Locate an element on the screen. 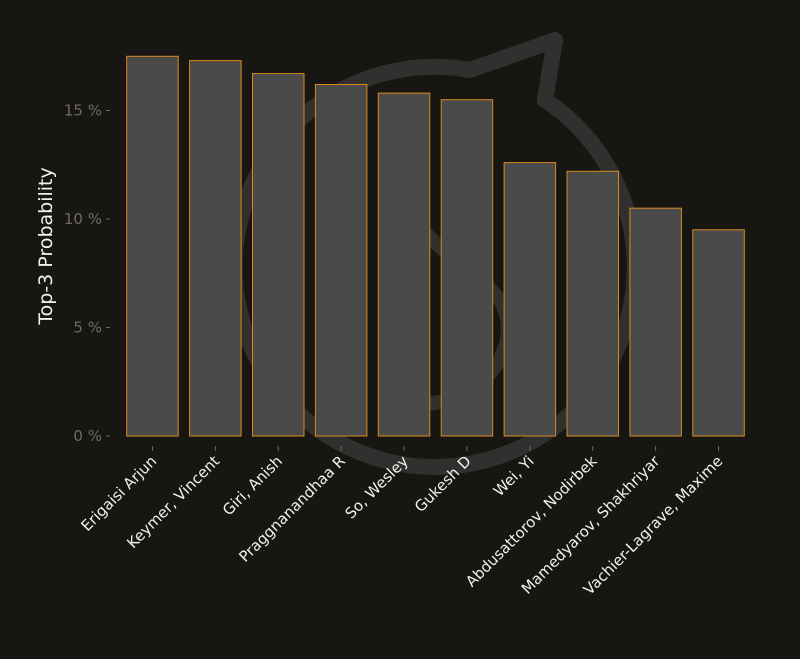 The height and width of the screenshot is (659, 800). x-tick-label: Giri, Anish is located at coordinates (252, 485).